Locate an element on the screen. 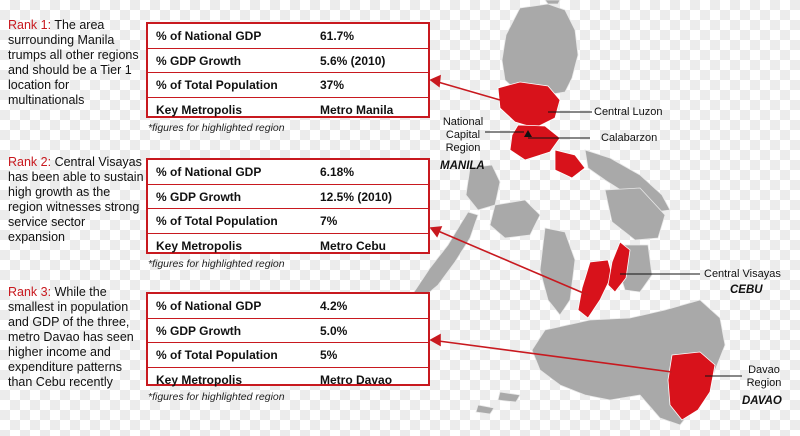  row-value: 7% is located at coordinates (329, 221).